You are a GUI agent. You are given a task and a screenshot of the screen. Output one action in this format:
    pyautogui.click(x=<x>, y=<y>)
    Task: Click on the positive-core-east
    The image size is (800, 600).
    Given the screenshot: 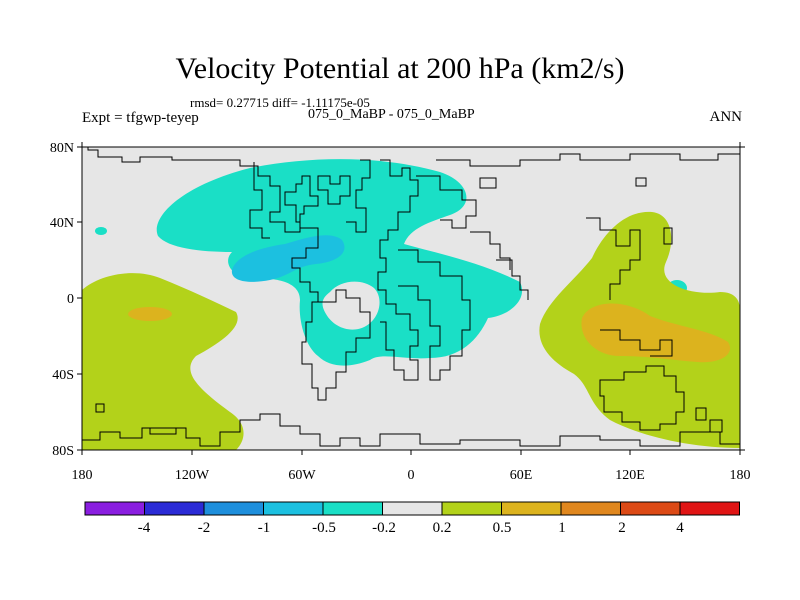 What is the action you would take?
    pyautogui.click(x=656, y=333)
    